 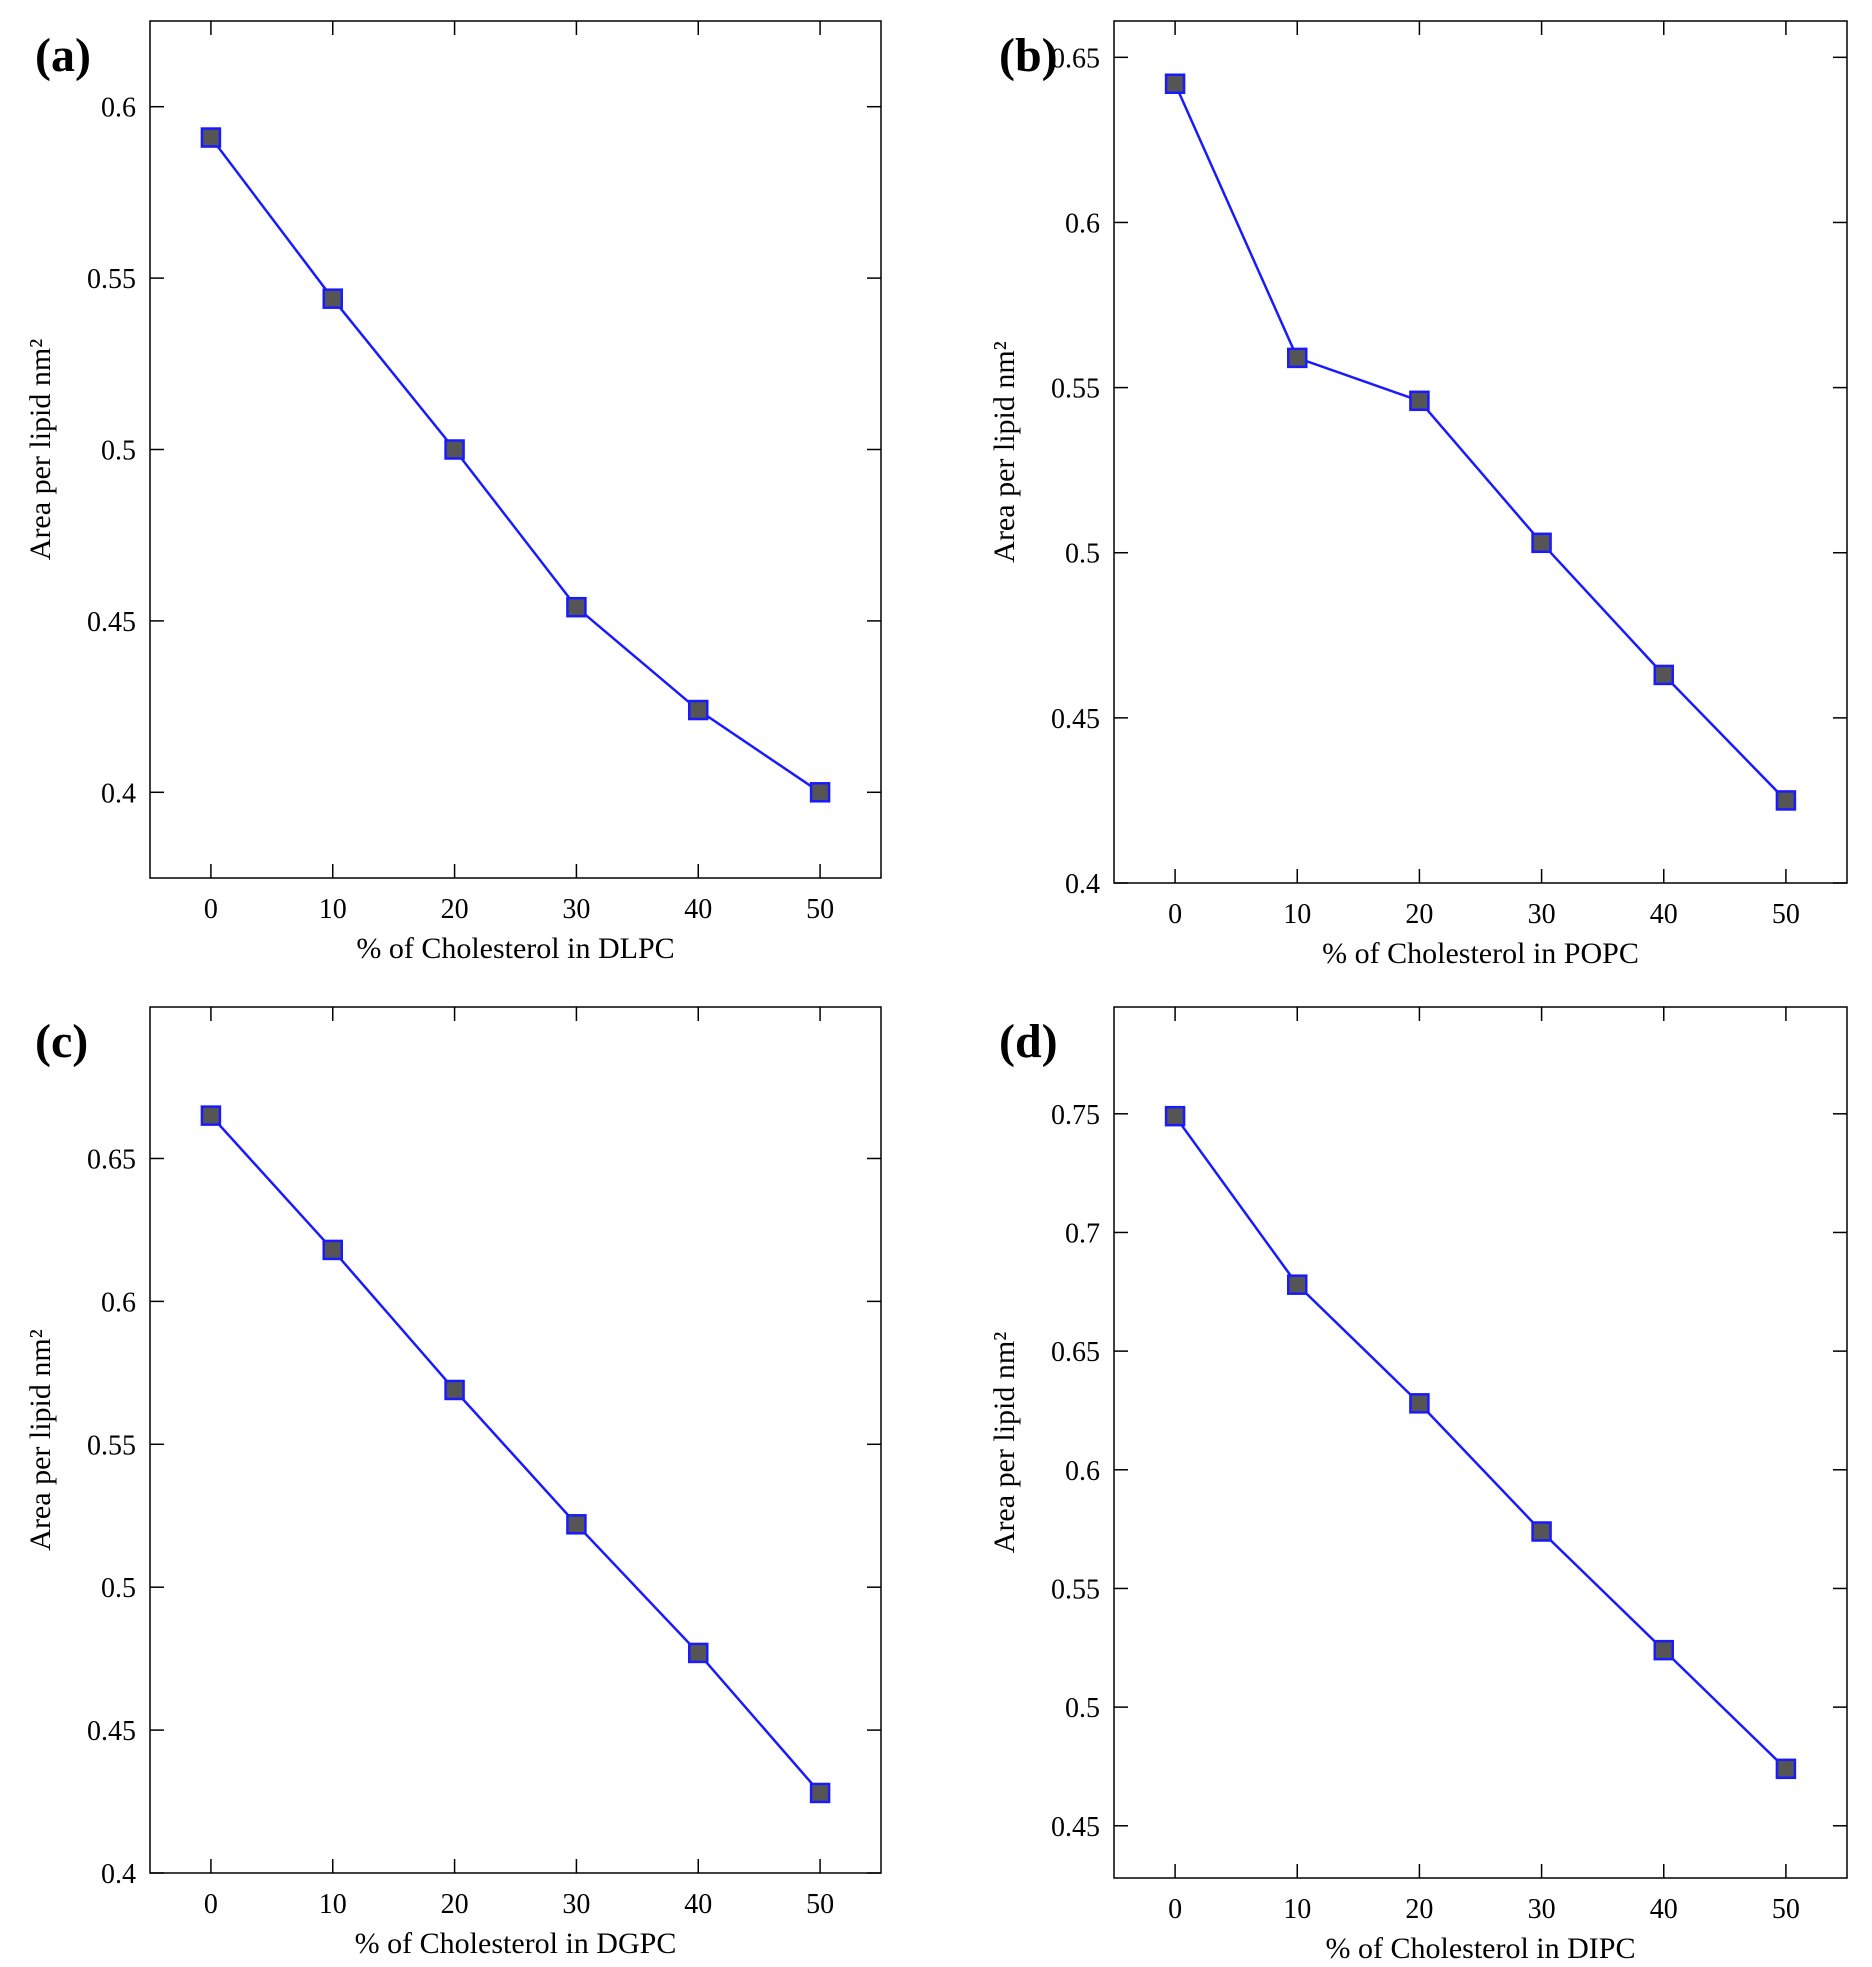 I want to click on y-tick-label: 0.75, so click(x=1075, y=1115).